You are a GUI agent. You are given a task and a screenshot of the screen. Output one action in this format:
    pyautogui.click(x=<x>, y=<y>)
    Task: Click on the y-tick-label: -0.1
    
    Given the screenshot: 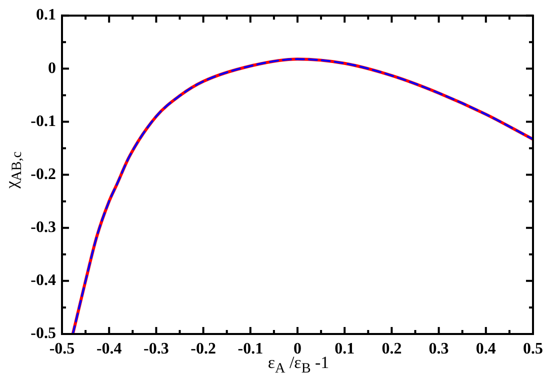 What is the action you would take?
    pyautogui.click(x=43, y=121)
    